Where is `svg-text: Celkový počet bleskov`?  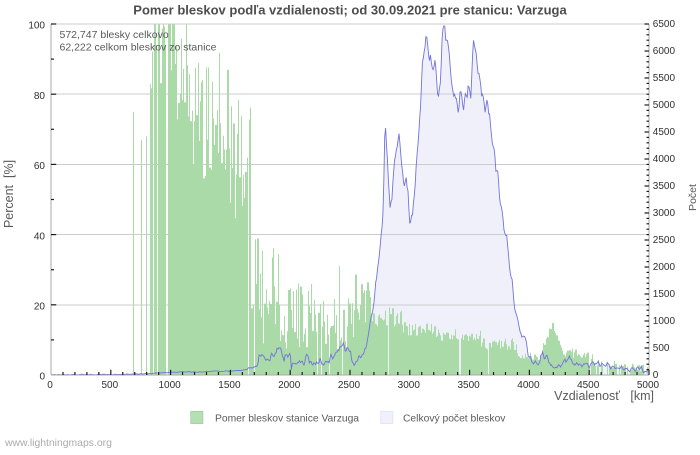 svg-text: Celkový počet bleskov is located at coordinates (454, 419).